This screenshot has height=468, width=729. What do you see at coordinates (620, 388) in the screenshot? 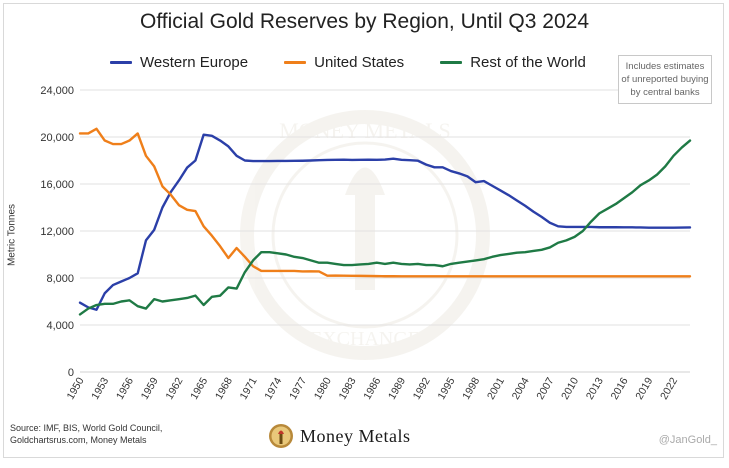
I see `x-tick-label: 2016` at bounding box center [620, 388].